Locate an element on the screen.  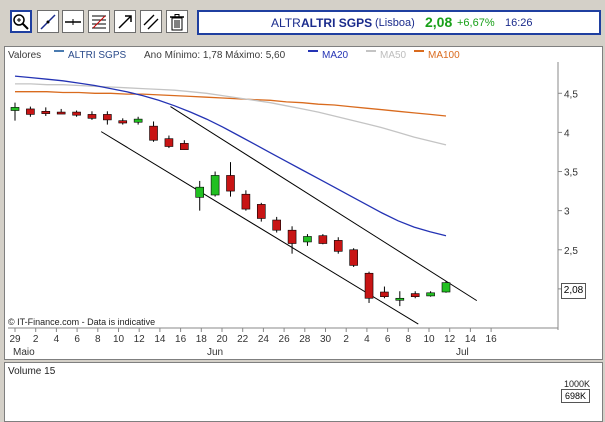
y-tick-label: 4 is located at coordinates (567, 133).